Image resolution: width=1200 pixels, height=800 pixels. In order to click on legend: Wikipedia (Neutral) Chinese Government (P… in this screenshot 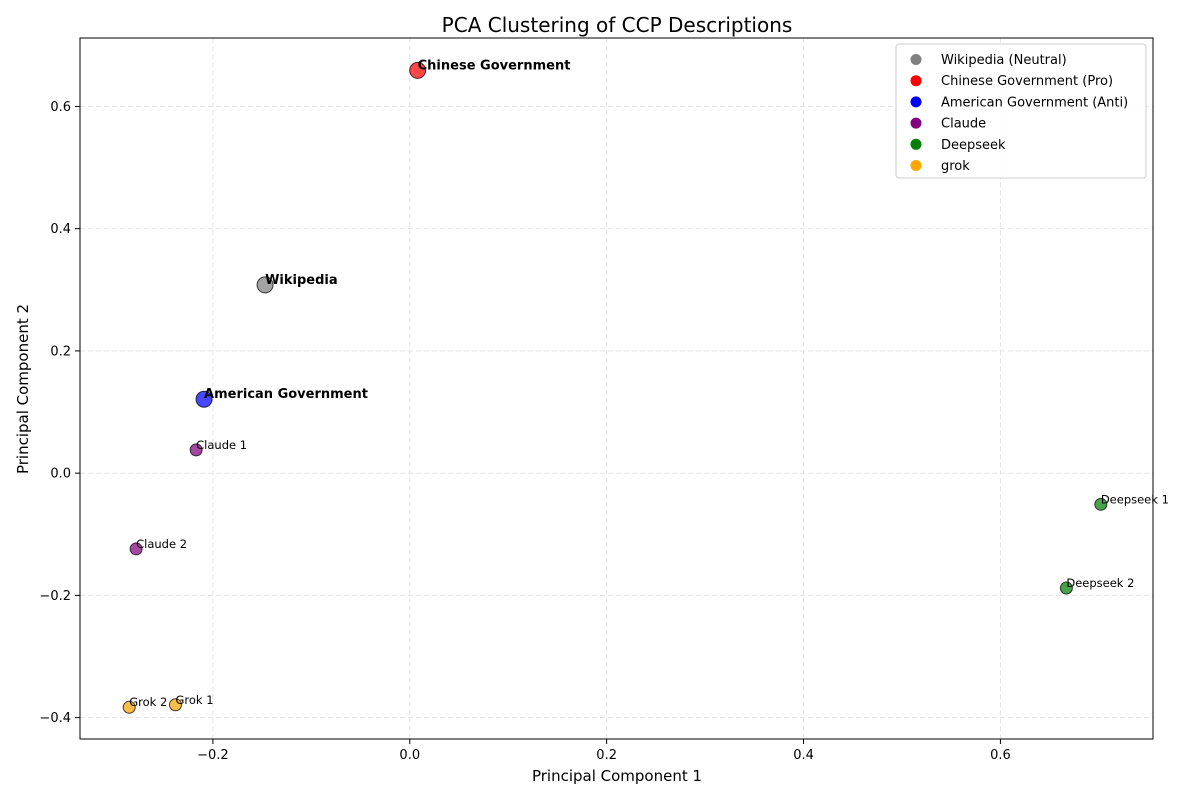, I will do `click(1021, 111)`.